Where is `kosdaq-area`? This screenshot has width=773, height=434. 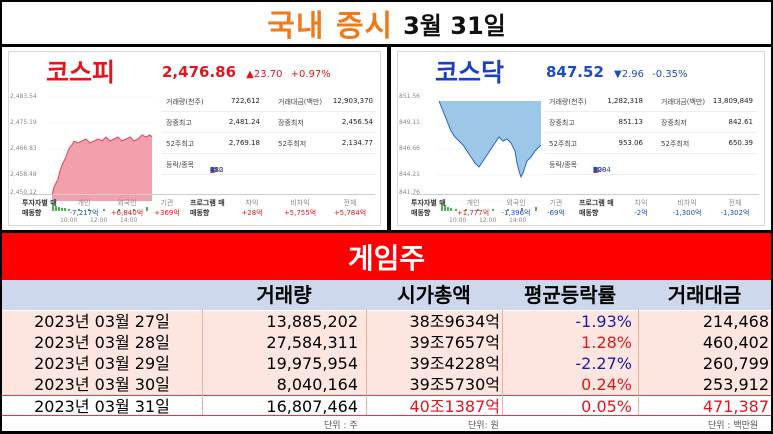 kosdaq-area is located at coordinates (490, 139).